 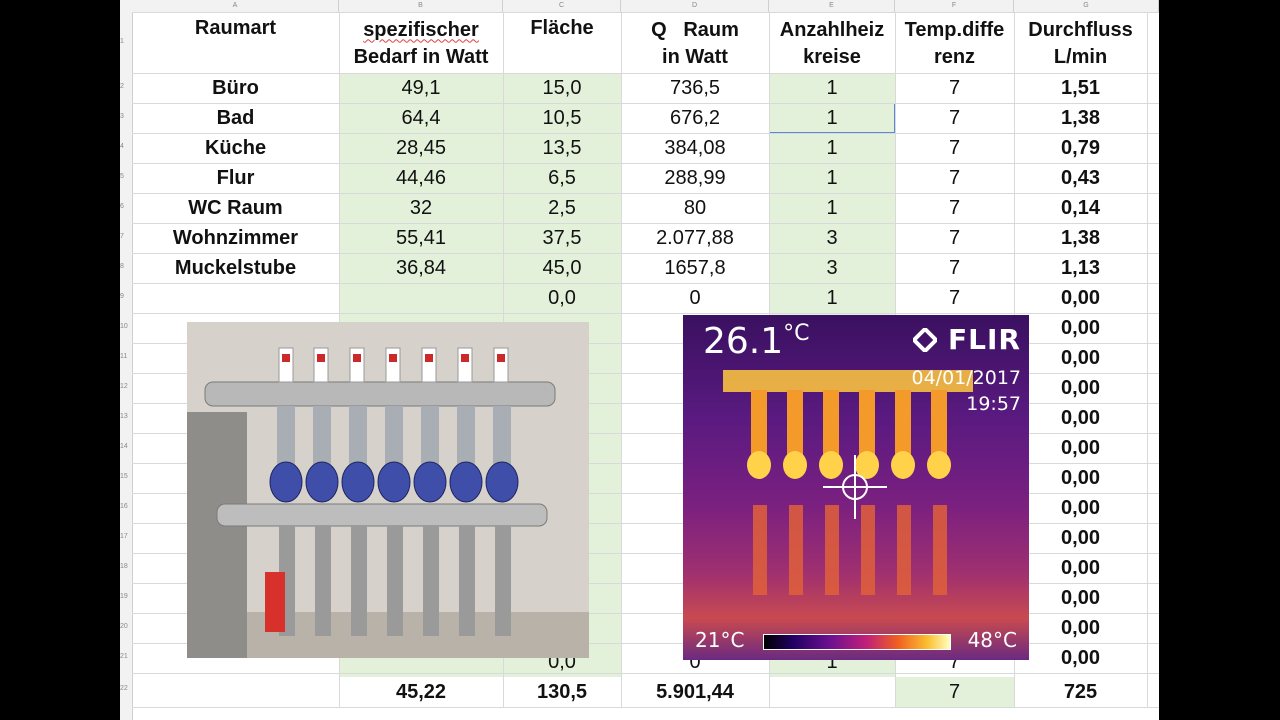 What do you see at coordinates (235, 207) in the screenshot?
I see `cell-raumart: WC Raum` at bounding box center [235, 207].